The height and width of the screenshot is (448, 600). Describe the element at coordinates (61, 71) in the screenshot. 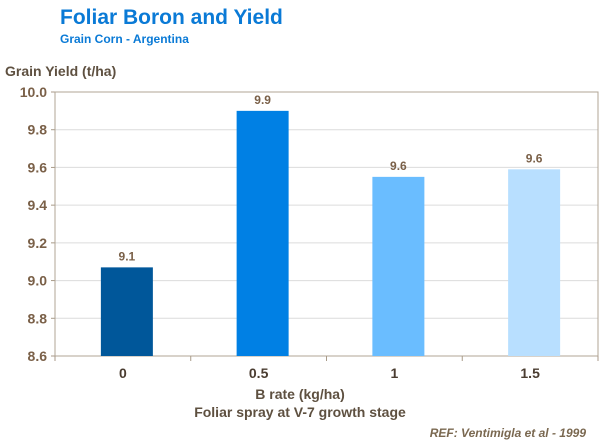

I see `y-axis-label: Grain Yield (t/ha)` at that location.